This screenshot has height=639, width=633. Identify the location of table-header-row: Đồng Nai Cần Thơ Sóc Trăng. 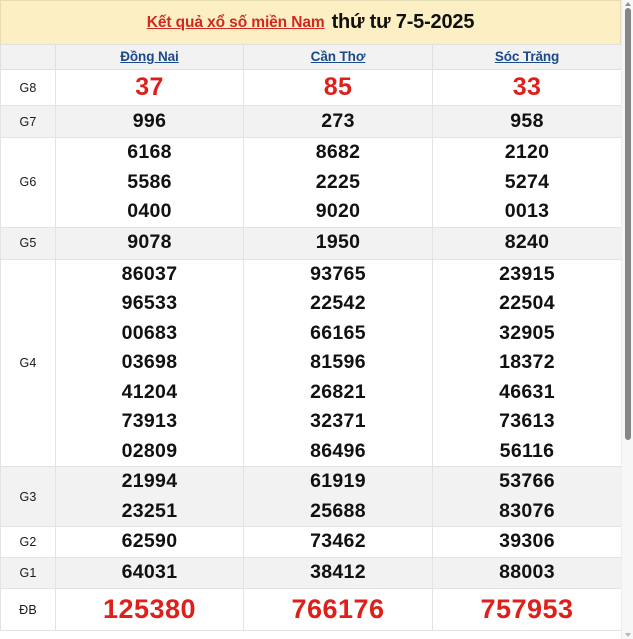
(311, 57).